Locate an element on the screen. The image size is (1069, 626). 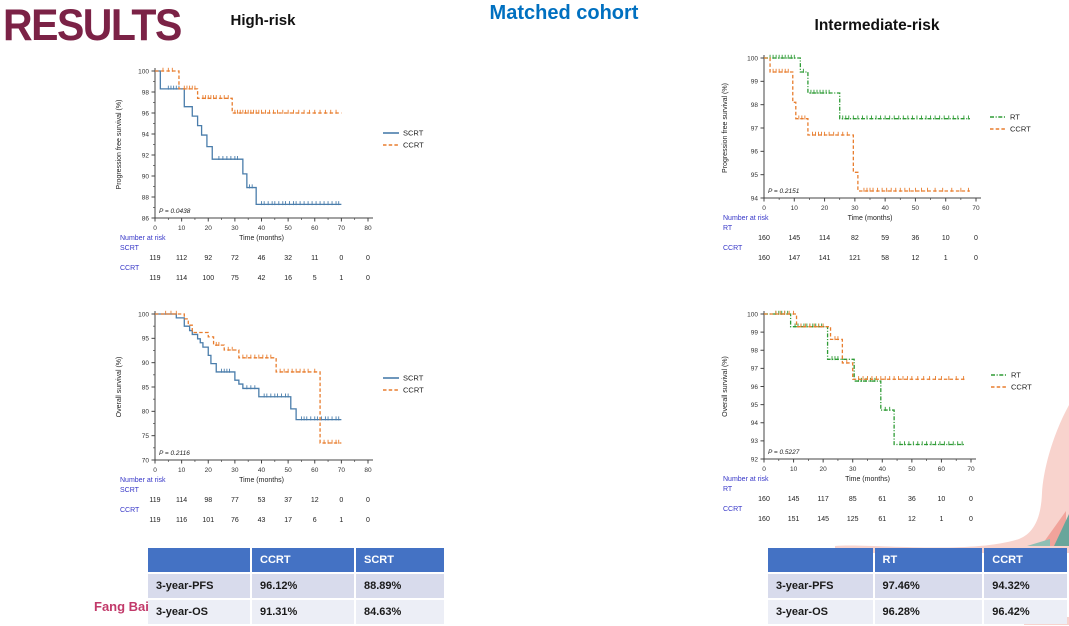
table-cell: 3-year-OS is located at coordinates (820, 612).